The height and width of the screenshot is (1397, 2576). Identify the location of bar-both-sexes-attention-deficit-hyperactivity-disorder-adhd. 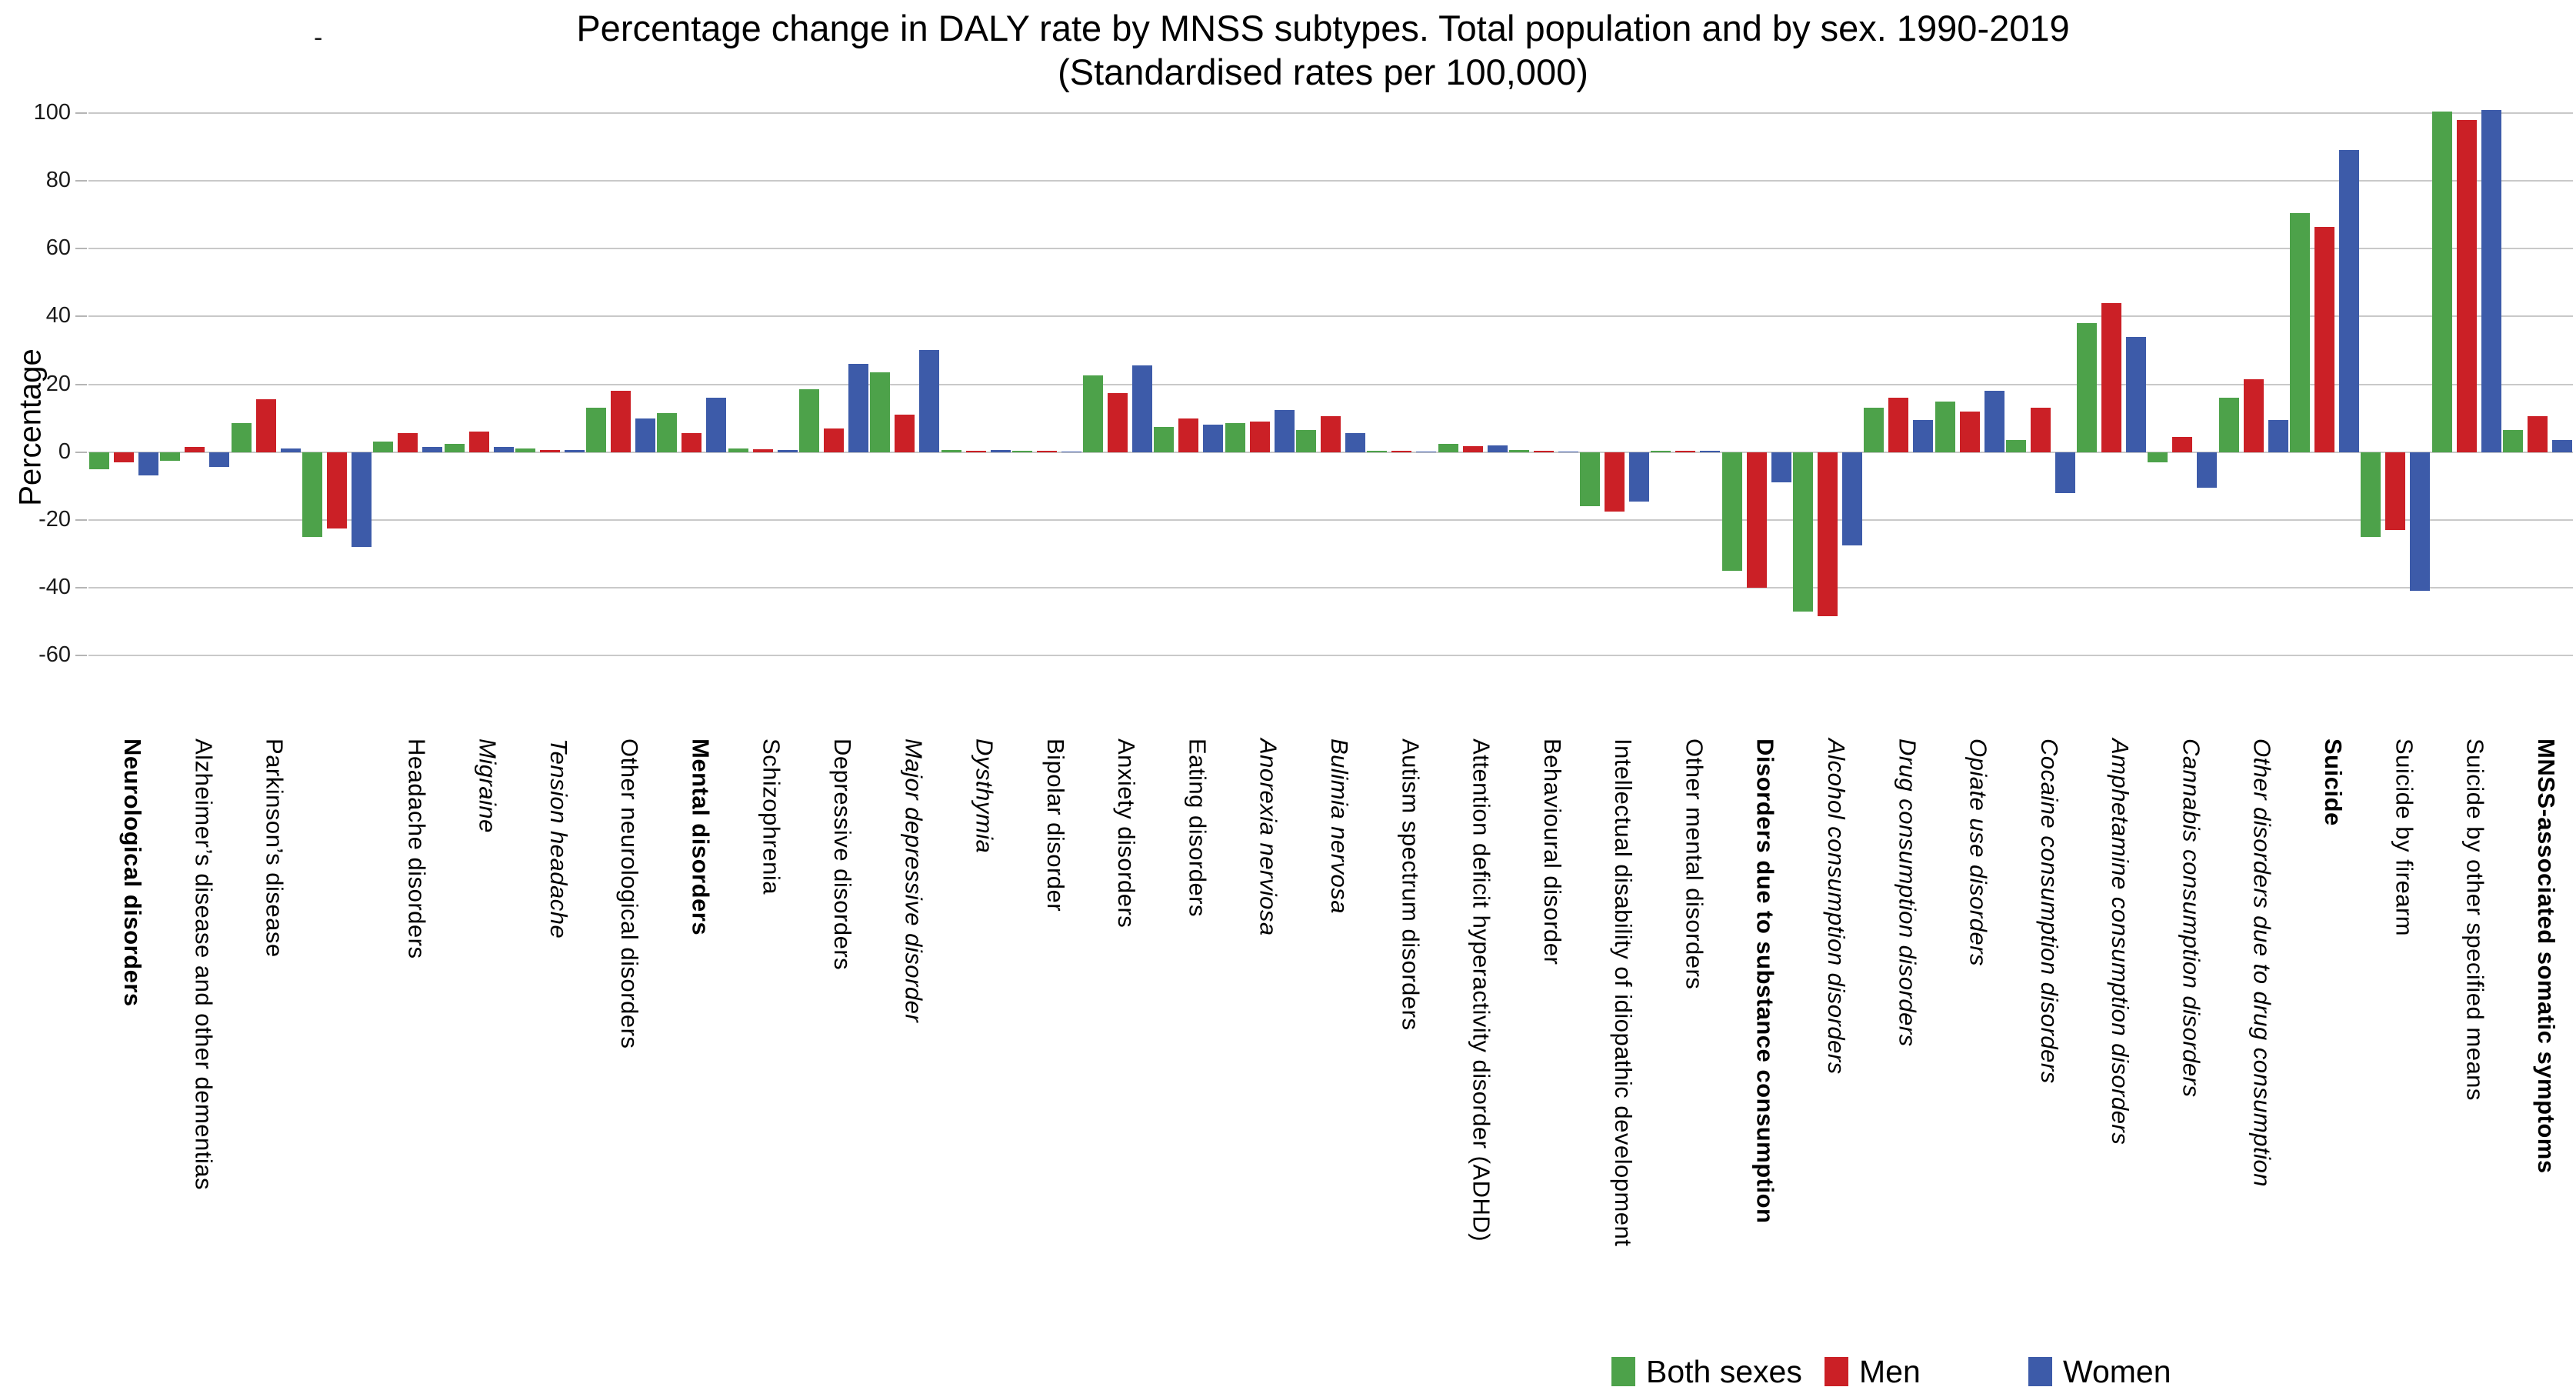
(1448, 448).